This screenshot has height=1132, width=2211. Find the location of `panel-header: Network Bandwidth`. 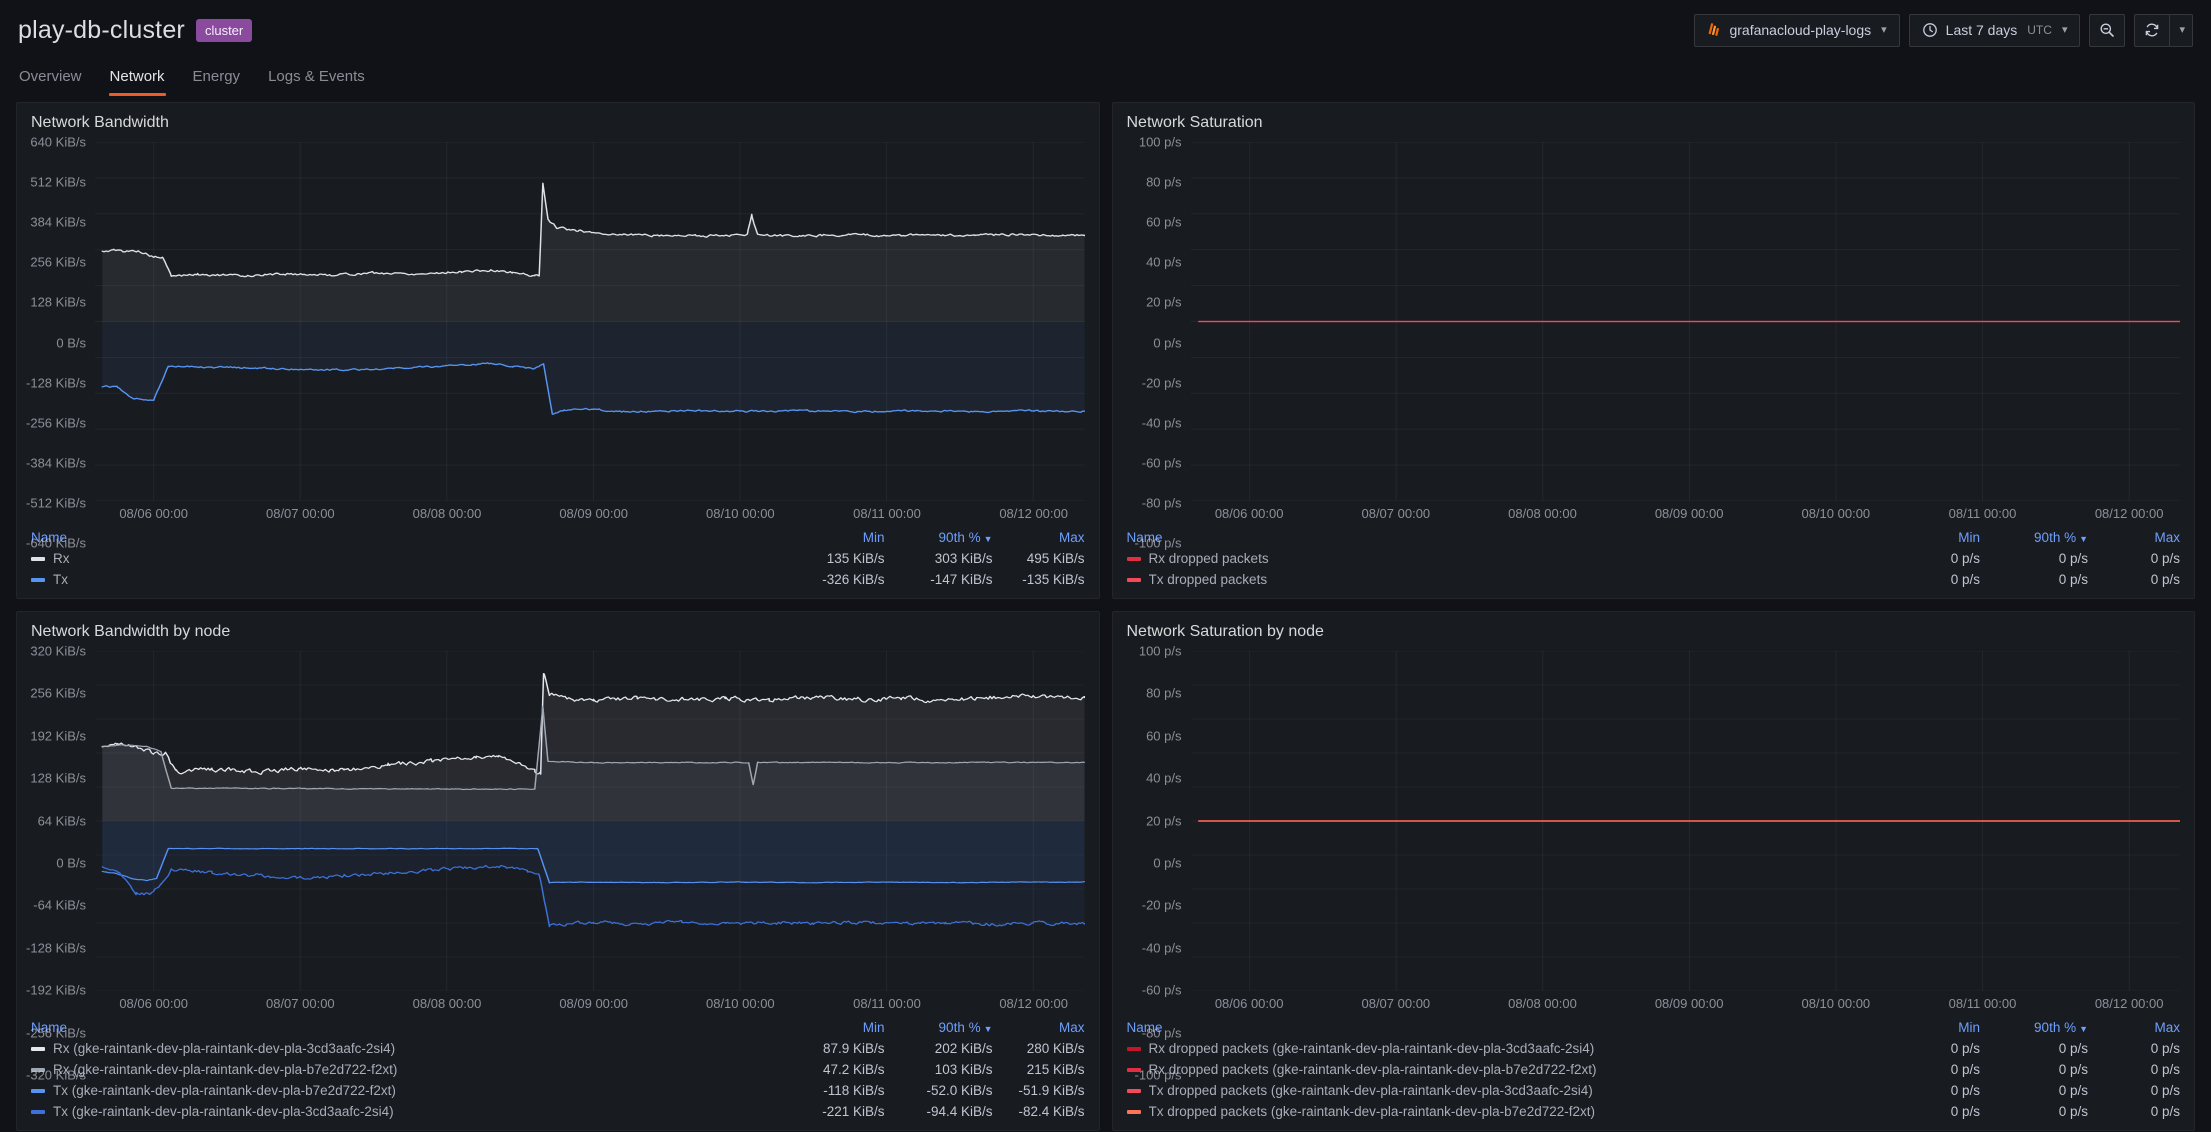

panel-header: Network Bandwidth is located at coordinates (558, 123).